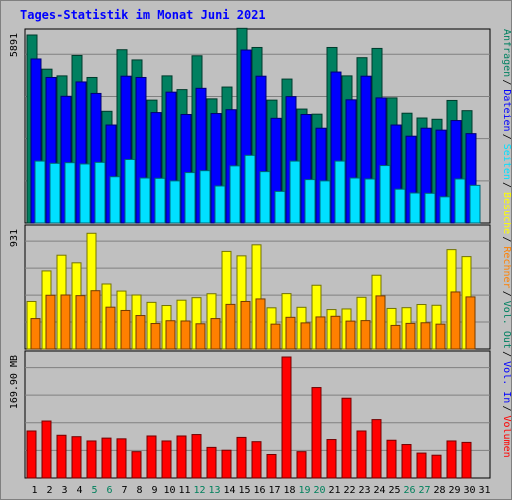  I want to click on day-label: 26, so click(409, 490).